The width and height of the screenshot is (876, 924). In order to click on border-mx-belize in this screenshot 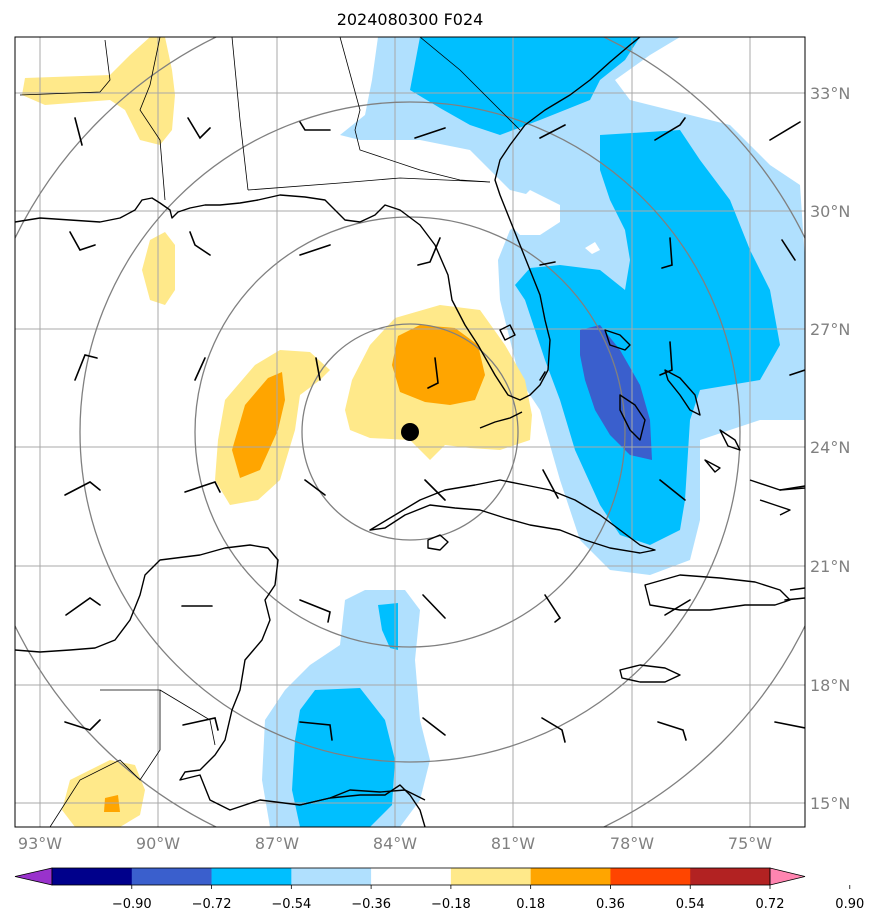, I will do `click(187, 717)`.